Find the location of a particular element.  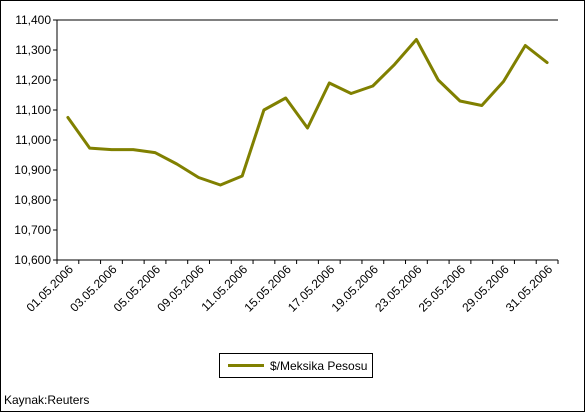

legend-swatch is located at coordinates (246, 365).